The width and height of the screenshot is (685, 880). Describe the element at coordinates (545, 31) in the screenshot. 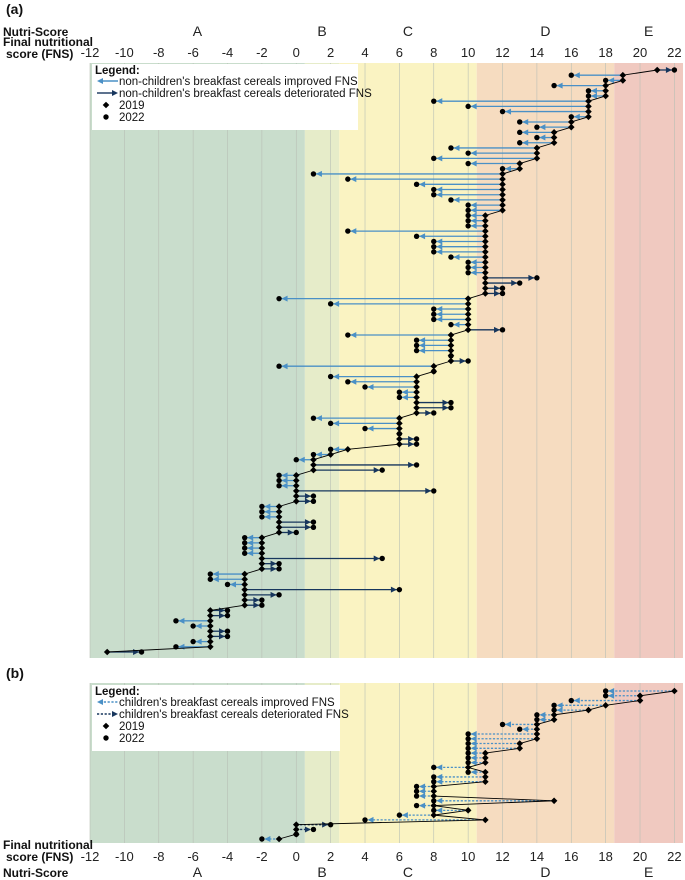

I see `grade-label-d: D` at that location.